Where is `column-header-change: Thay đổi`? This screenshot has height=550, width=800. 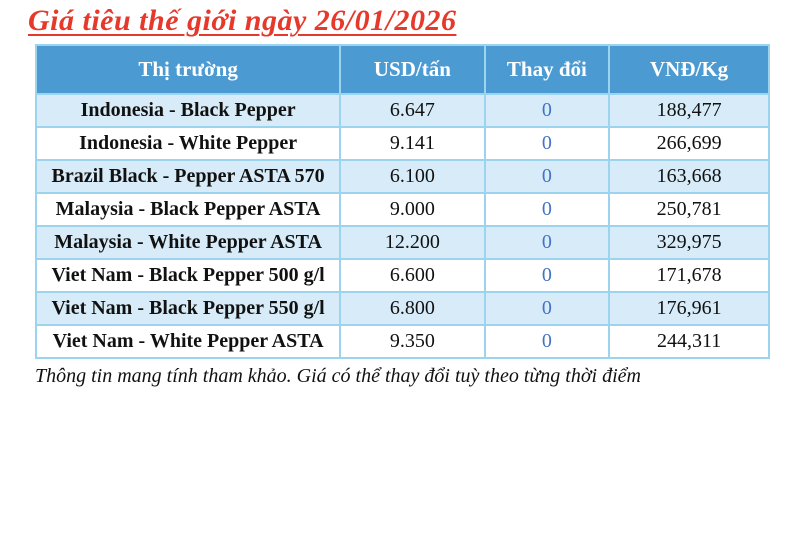
column-header-change: Thay đổi is located at coordinates (547, 69).